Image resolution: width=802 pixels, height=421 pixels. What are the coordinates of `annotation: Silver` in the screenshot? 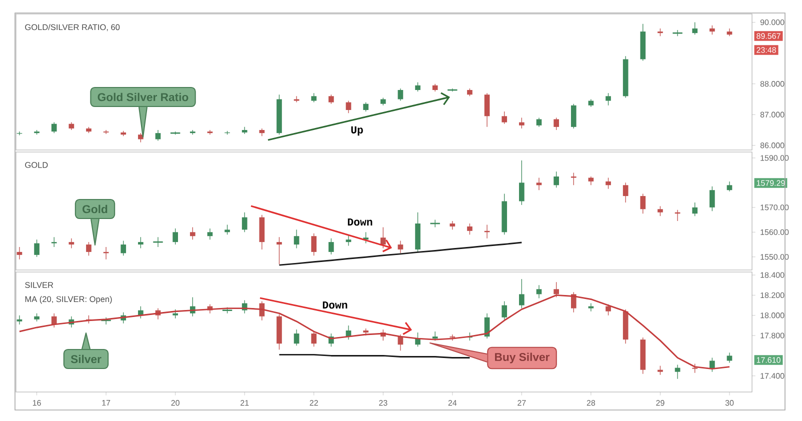 It's located at (86, 359).